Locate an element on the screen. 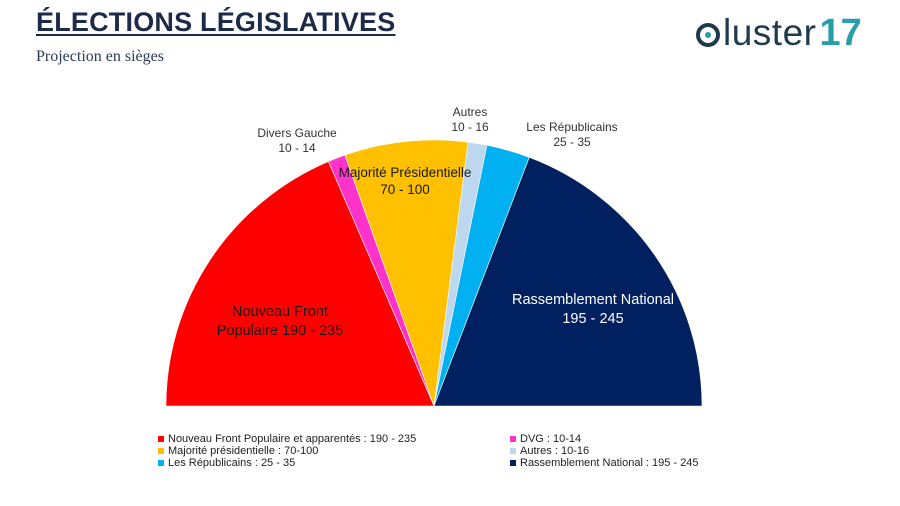 Image resolution: width=900 pixels, height=506 pixels. slice-label-nfp: Nouveau Front Populaire 190 - 235 is located at coordinates (280, 321).